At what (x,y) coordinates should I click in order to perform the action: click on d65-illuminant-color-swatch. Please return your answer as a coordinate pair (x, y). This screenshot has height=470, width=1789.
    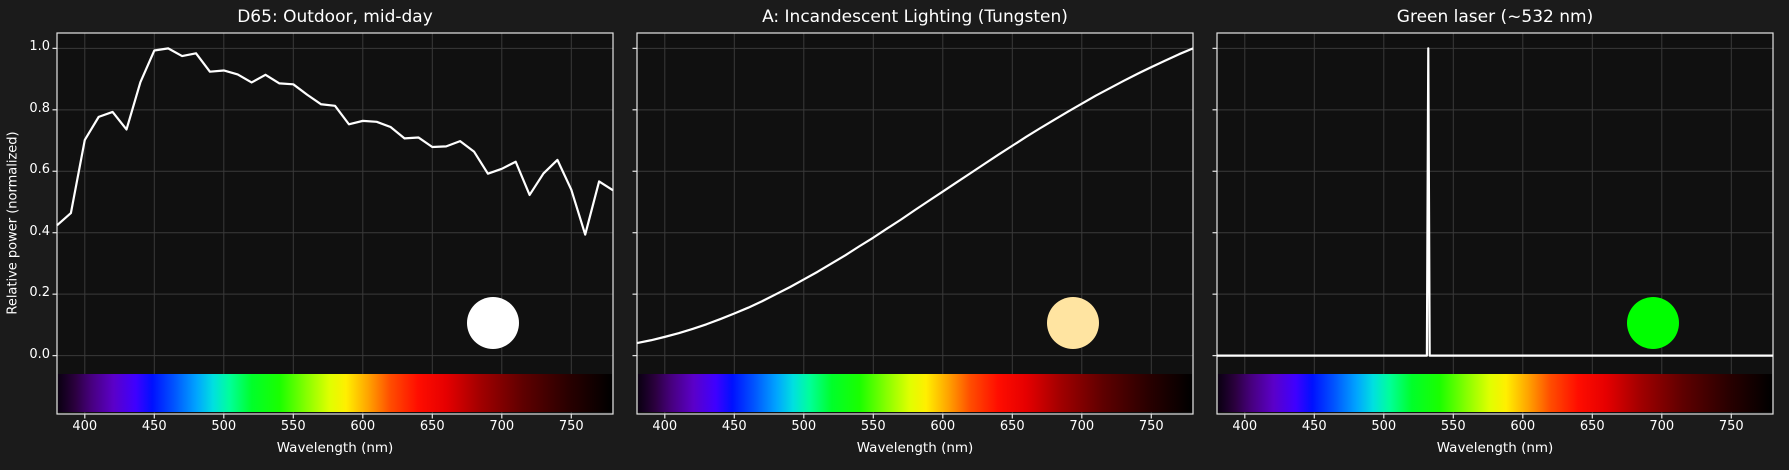
    Looking at the image, I should click on (493, 323).